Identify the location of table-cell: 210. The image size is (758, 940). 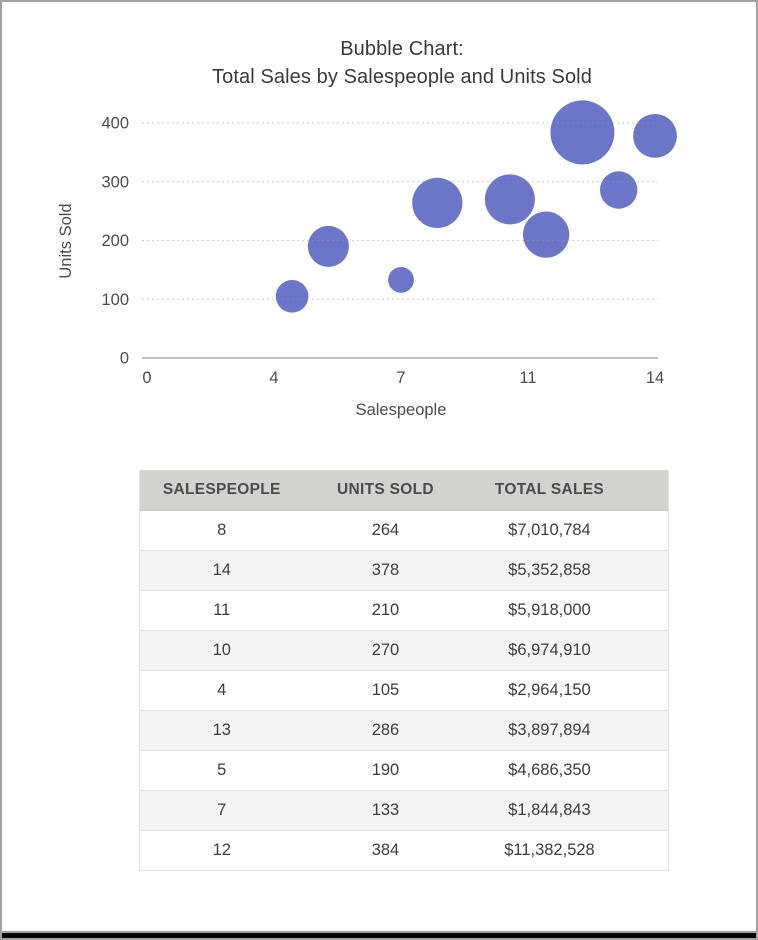
(385, 610).